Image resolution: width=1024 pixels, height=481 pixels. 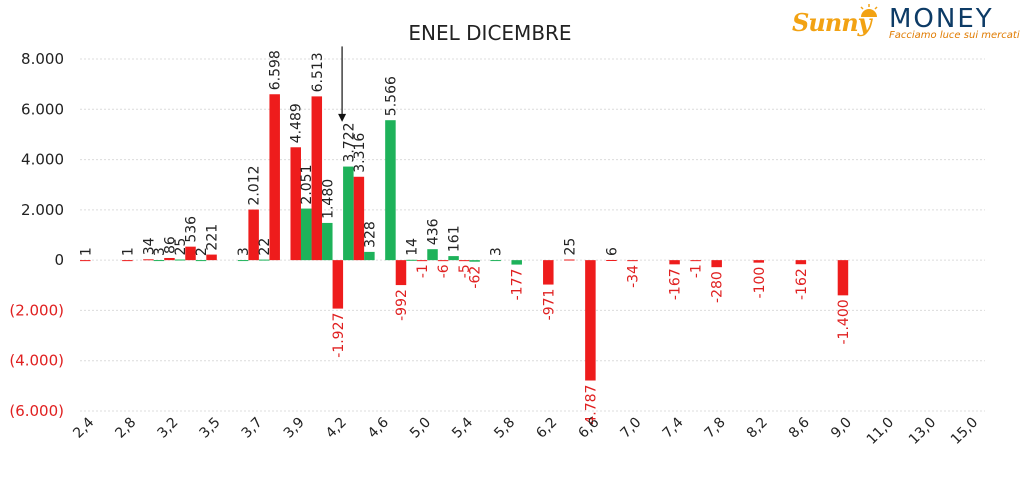 What do you see at coordinates (390, 190) in the screenshot?
I see `bar-series-1-4,6` at bounding box center [390, 190].